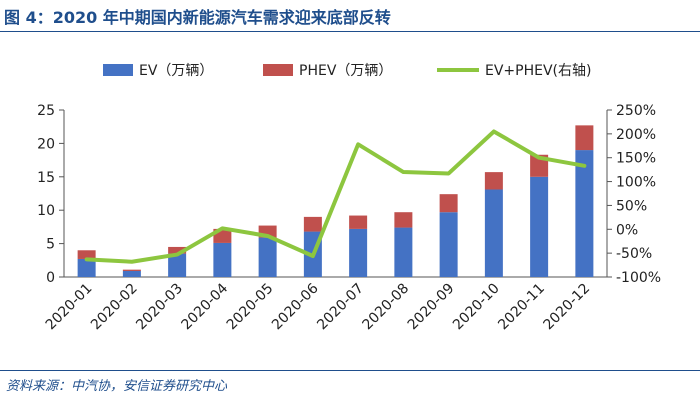 The height and width of the screenshot is (401, 700). What do you see at coordinates (46, 111) in the screenshot?
I see `y-left-tick-label: 25` at bounding box center [46, 111].